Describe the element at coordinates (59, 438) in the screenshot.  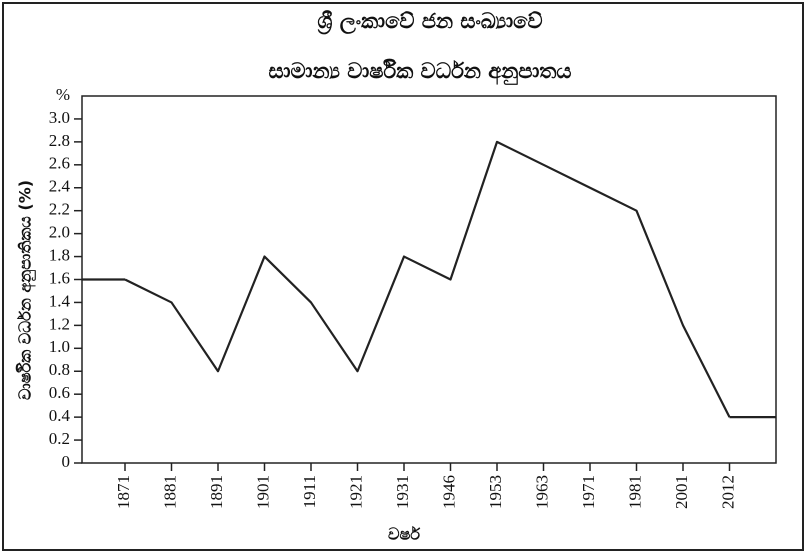
I see `y-tick-label: 0.2` at that location.